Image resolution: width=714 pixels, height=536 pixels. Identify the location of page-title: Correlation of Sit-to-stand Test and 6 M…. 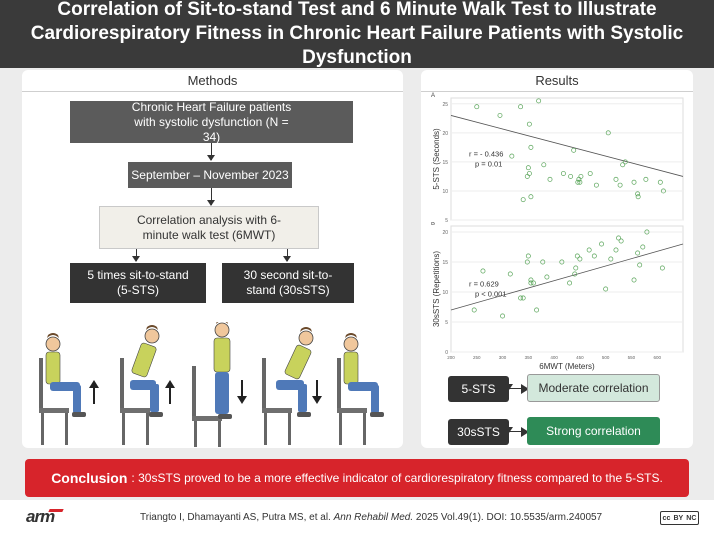
(357, 34).